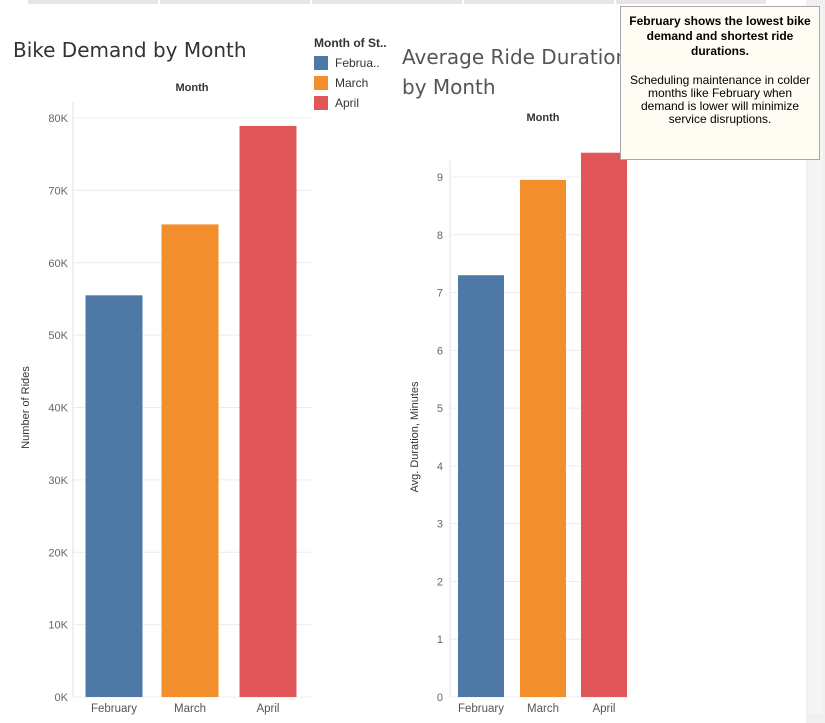  I want to click on y-tick-label: 9, so click(440, 178).